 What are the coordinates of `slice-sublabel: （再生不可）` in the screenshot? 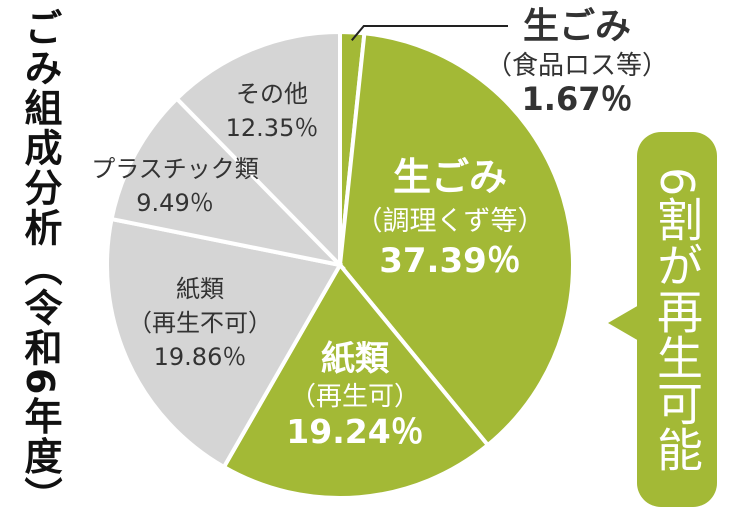 It's located at (200, 323).